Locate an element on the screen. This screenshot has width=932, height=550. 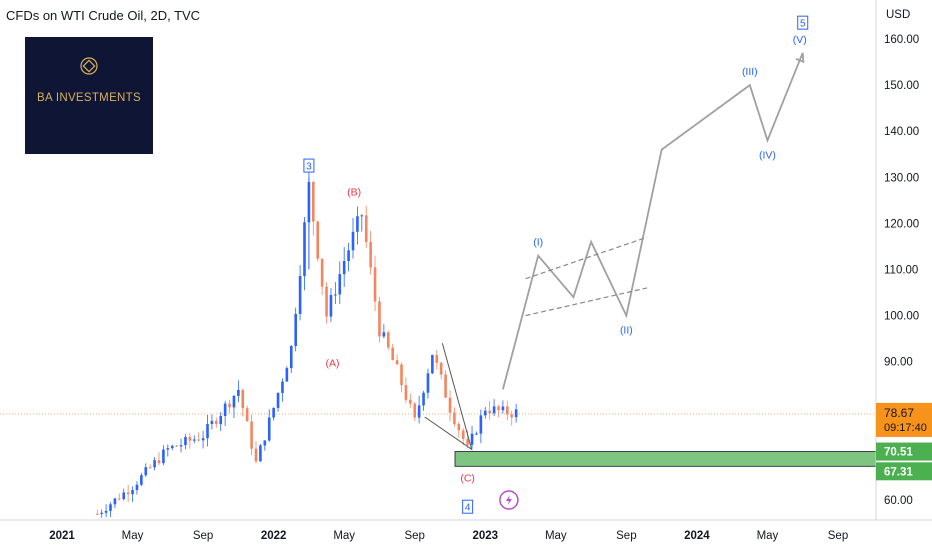
wave-label-impulse: (IV) is located at coordinates (767, 155).